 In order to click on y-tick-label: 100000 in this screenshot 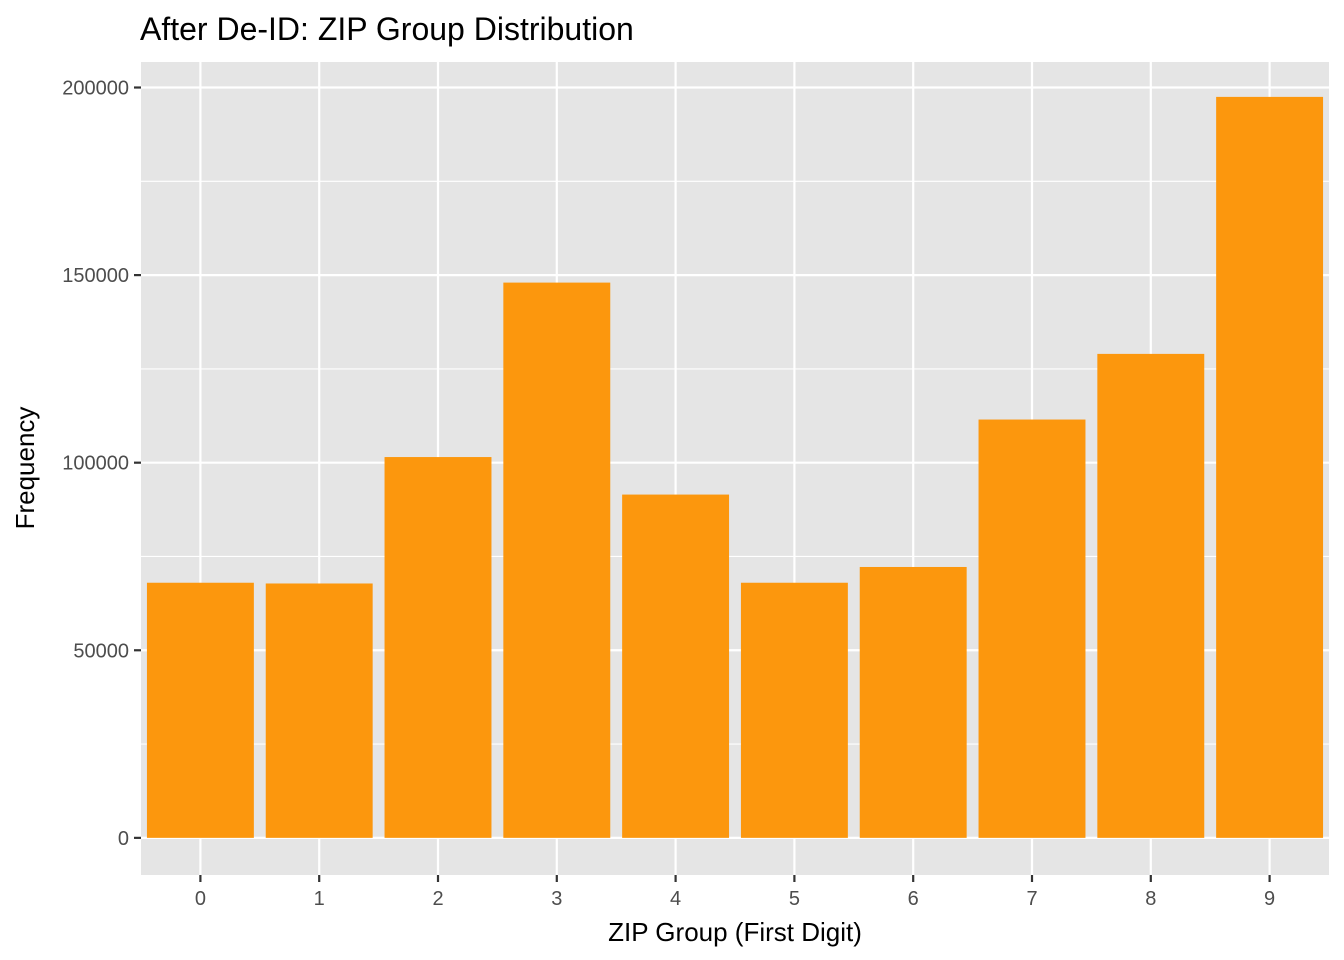, I will do `click(95, 464)`.